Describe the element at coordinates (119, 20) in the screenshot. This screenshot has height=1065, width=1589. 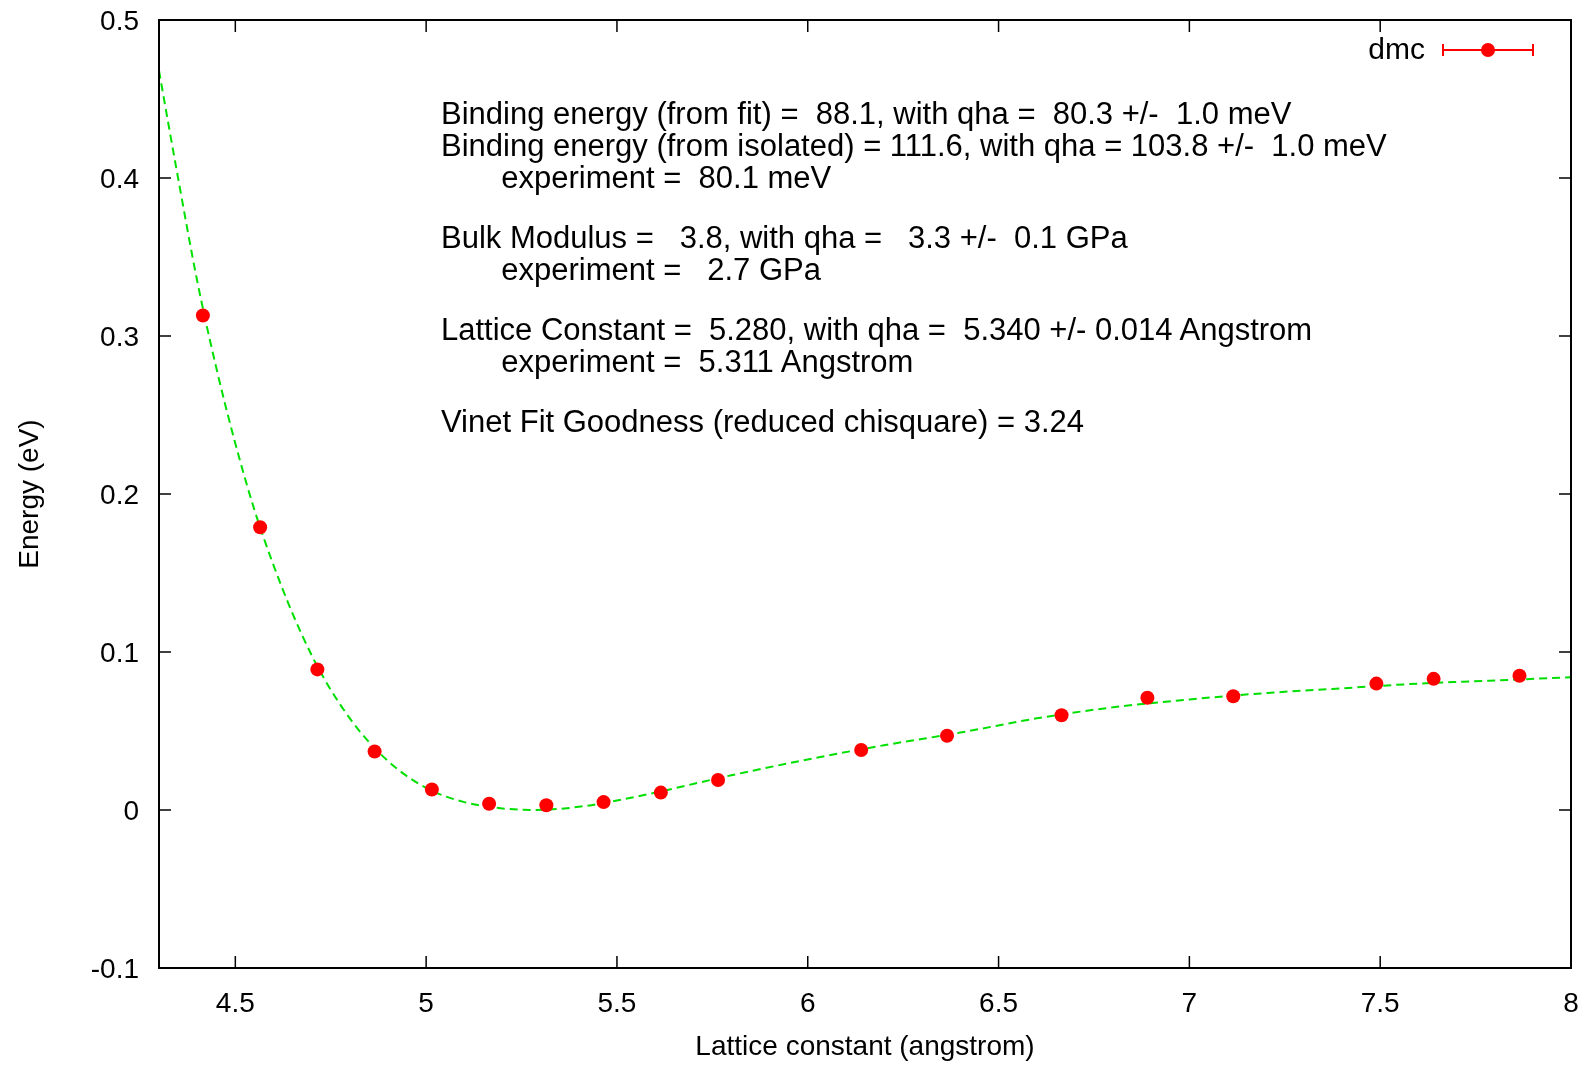
I see `y-tick-label: 0.5` at that location.